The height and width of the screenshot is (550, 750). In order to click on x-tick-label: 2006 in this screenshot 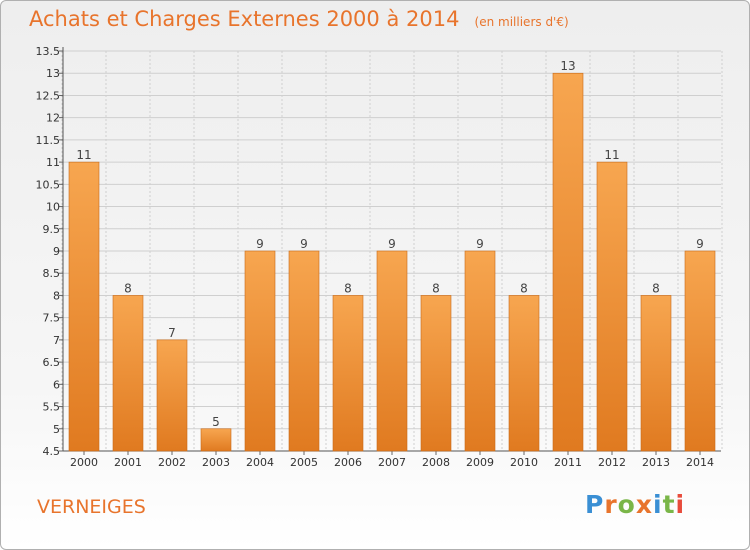, I will do `click(348, 462)`.